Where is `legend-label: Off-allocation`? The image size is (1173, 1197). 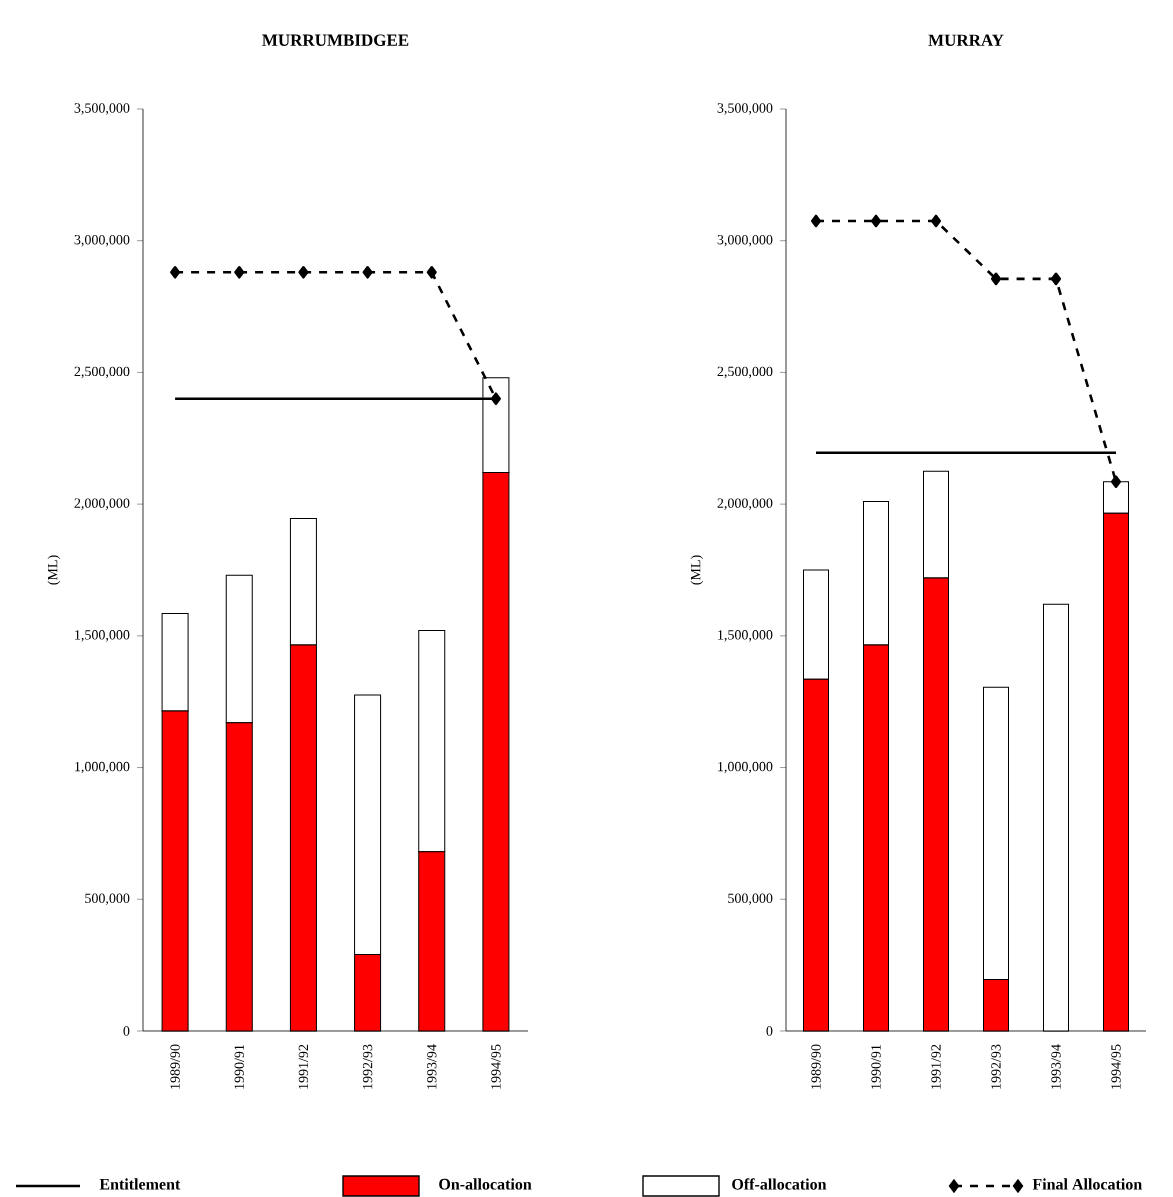 legend-label: Off-allocation is located at coordinates (779, 1184).